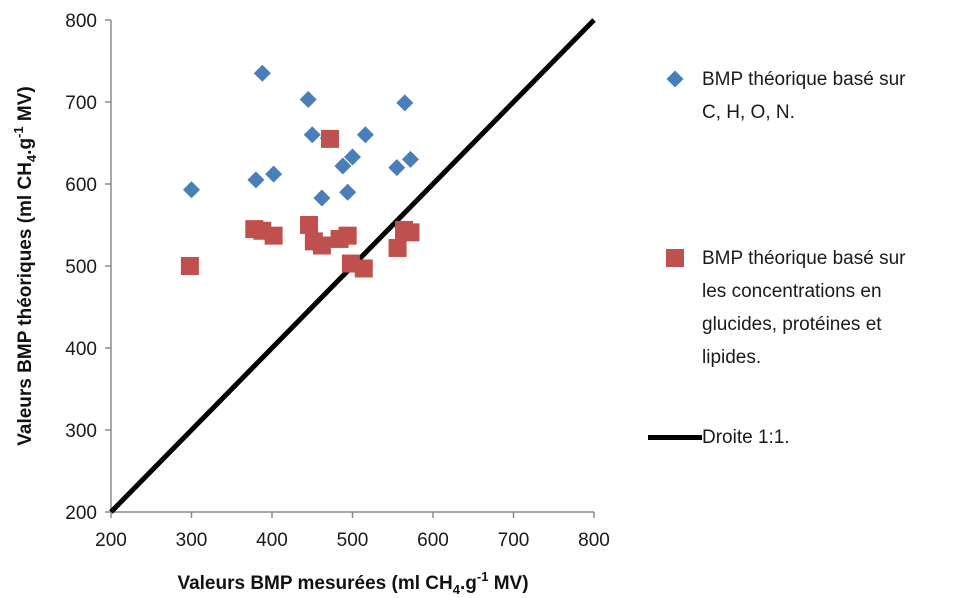  What do you see at coordinates (514, 540) in the screenshot?
I see `x-tick-label: 700` at bounding box center [514, 540].